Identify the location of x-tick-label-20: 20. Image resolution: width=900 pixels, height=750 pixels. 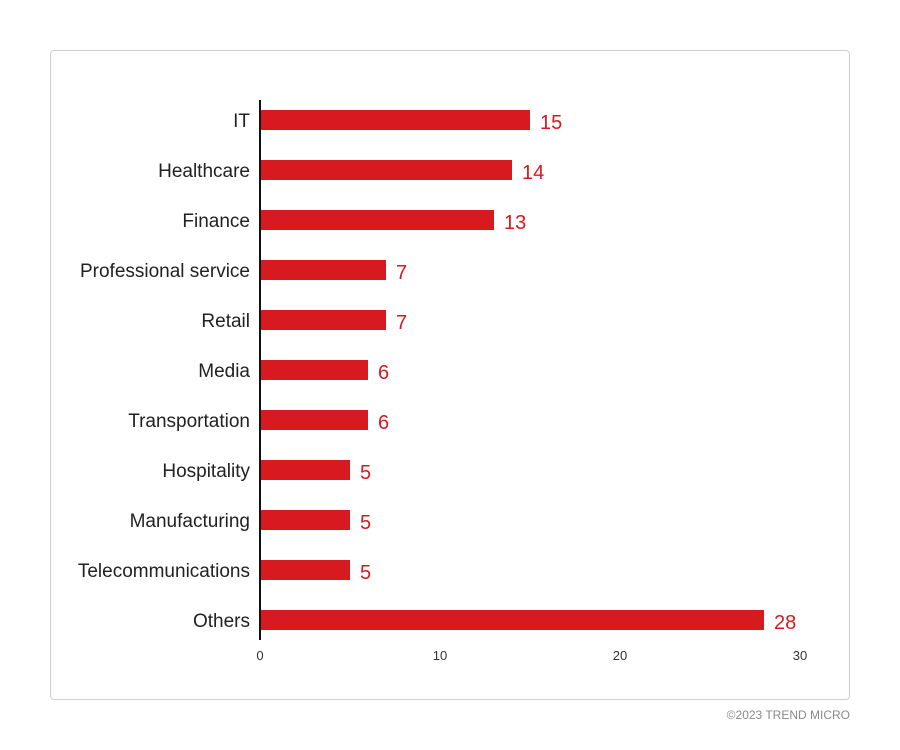
(620, 655).